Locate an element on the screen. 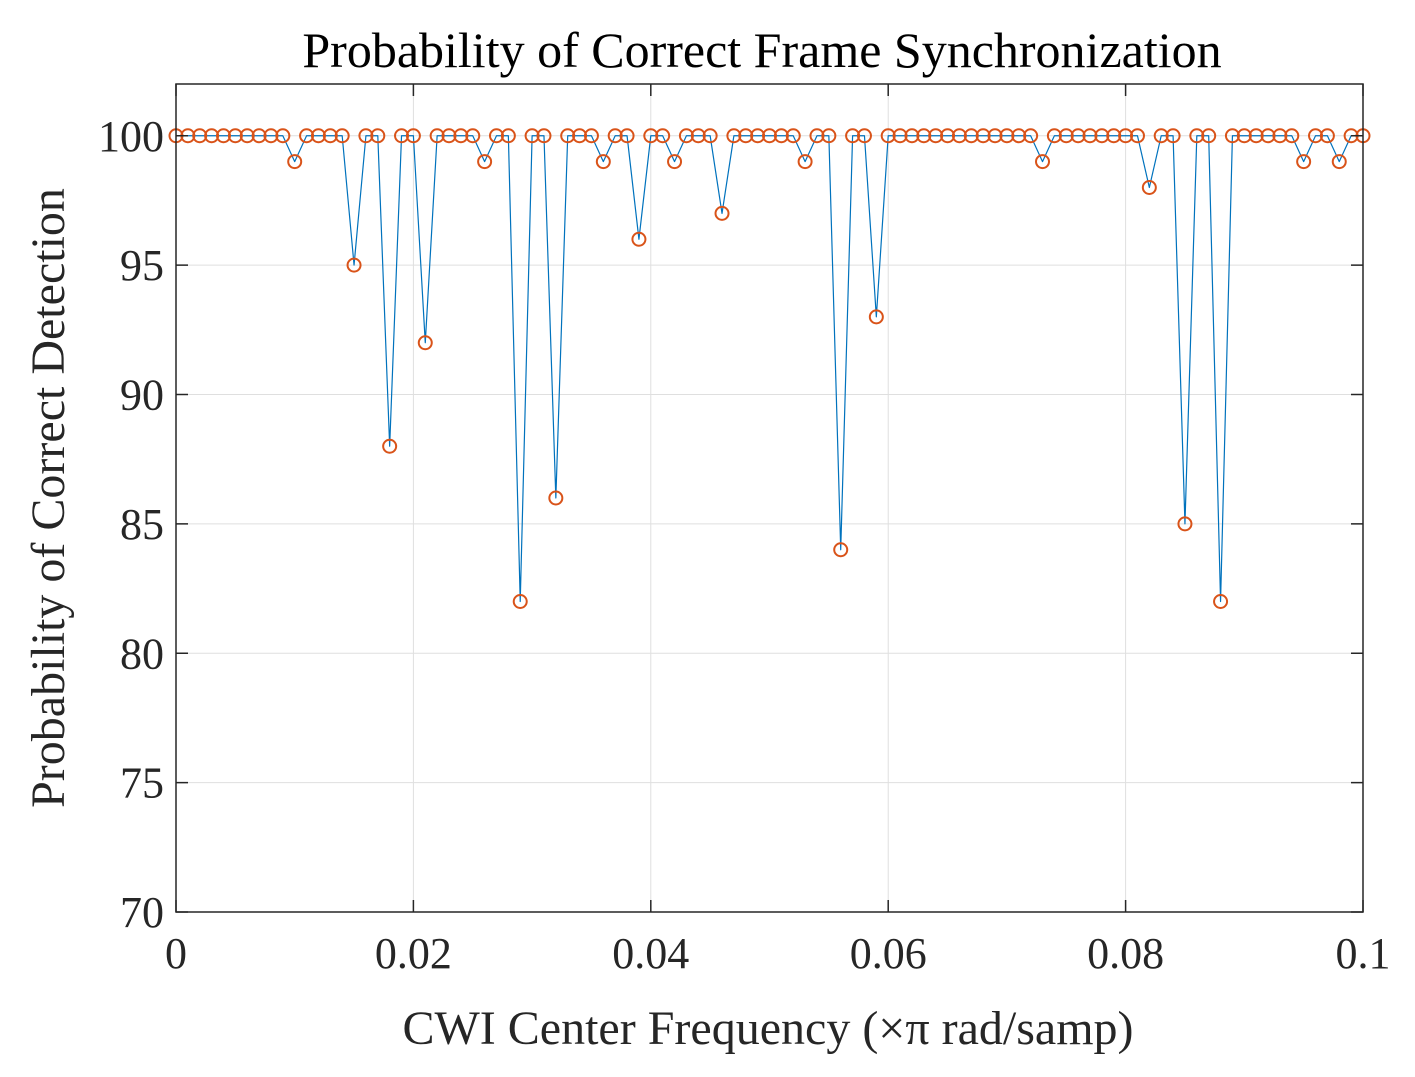 The width and height of the screenshot is (1415, 1077). y-tick-label: 90 is located at coordinates (142, 395).